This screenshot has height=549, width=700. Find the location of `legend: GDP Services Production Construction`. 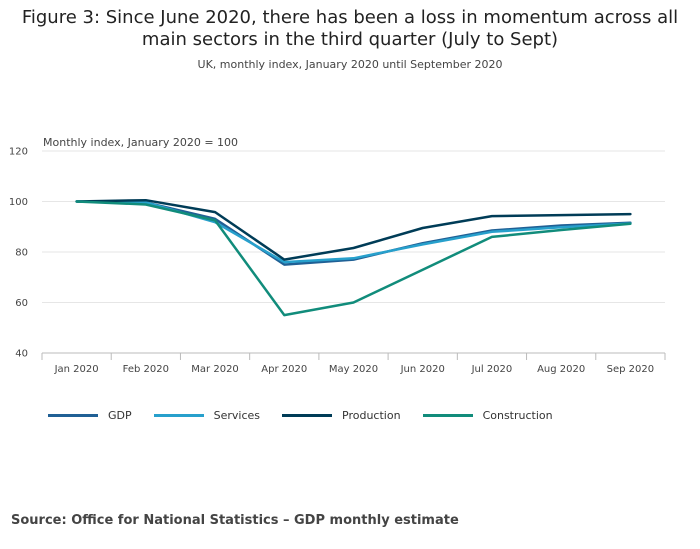

legend: GDP Services Production Construction is located at coordinates (311, 415).